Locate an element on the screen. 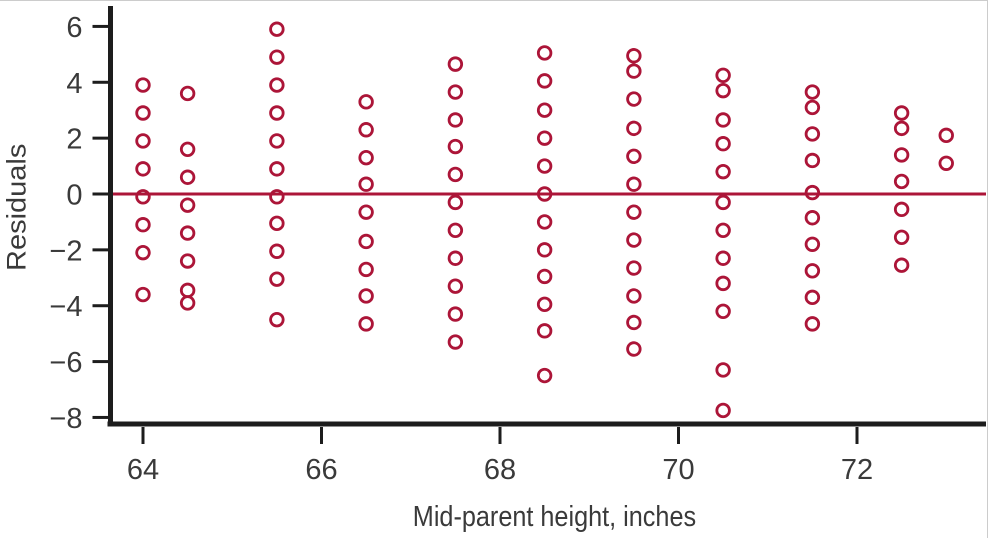 This screenshot has width=988, height=538. y-tick-label: −2 is located at coordinates (65, 251).